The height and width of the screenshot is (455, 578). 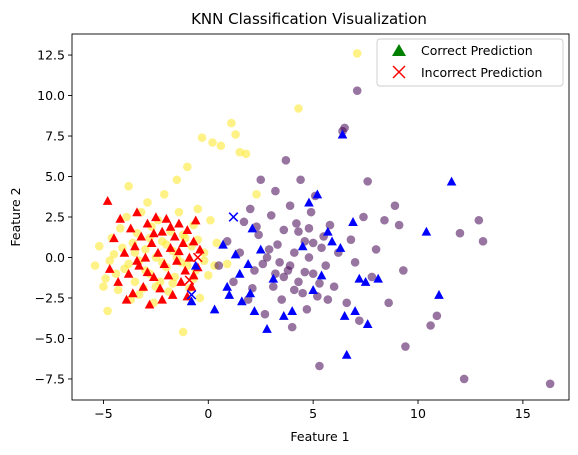 I want to click on y-tick-label: 0.0, so click(x=55, y=257).